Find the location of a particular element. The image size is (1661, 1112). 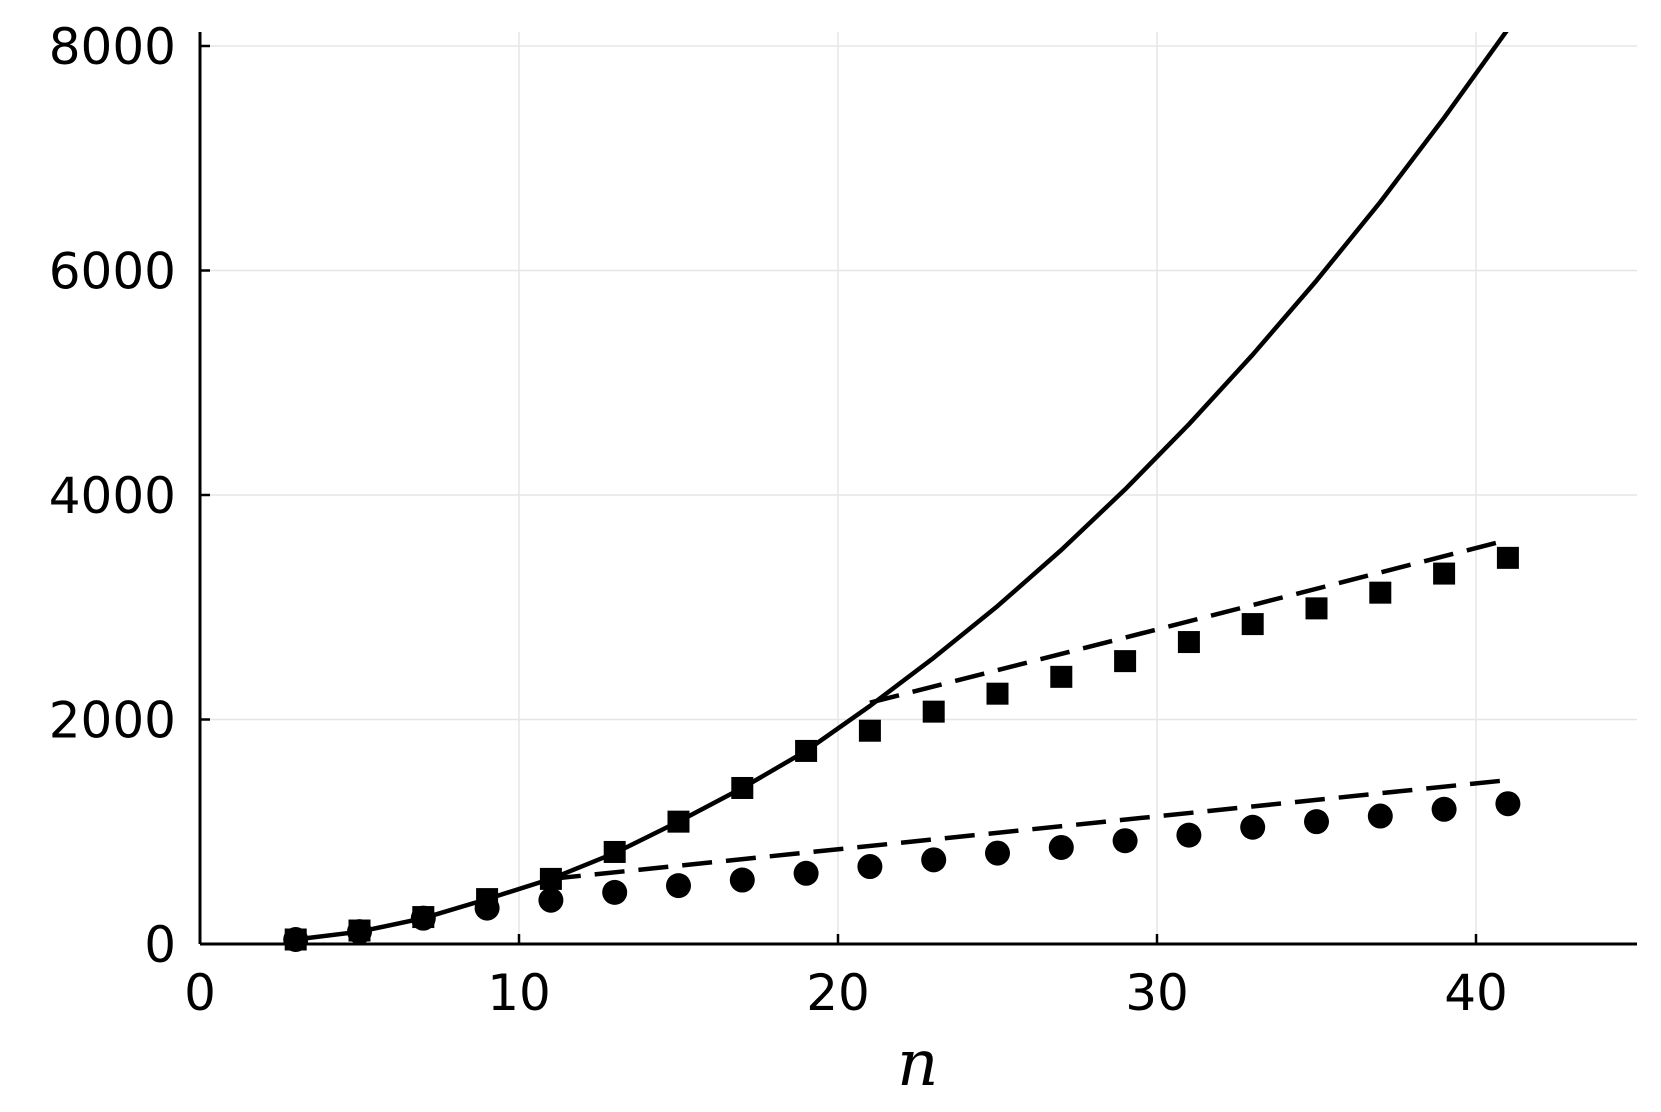

y-tick-label: 0 is located at coordinates (160, 945).